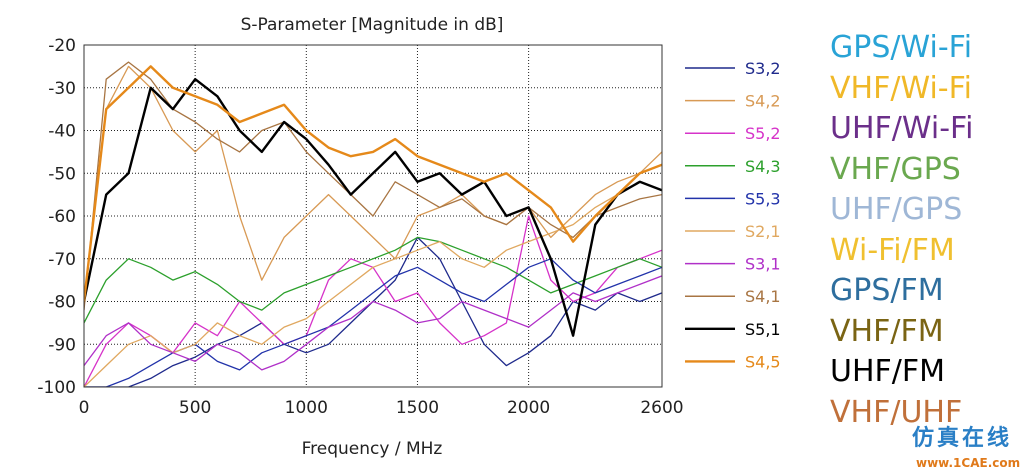  I want to click on pair-label: Wi-Fi/FM, so click(892, 250).